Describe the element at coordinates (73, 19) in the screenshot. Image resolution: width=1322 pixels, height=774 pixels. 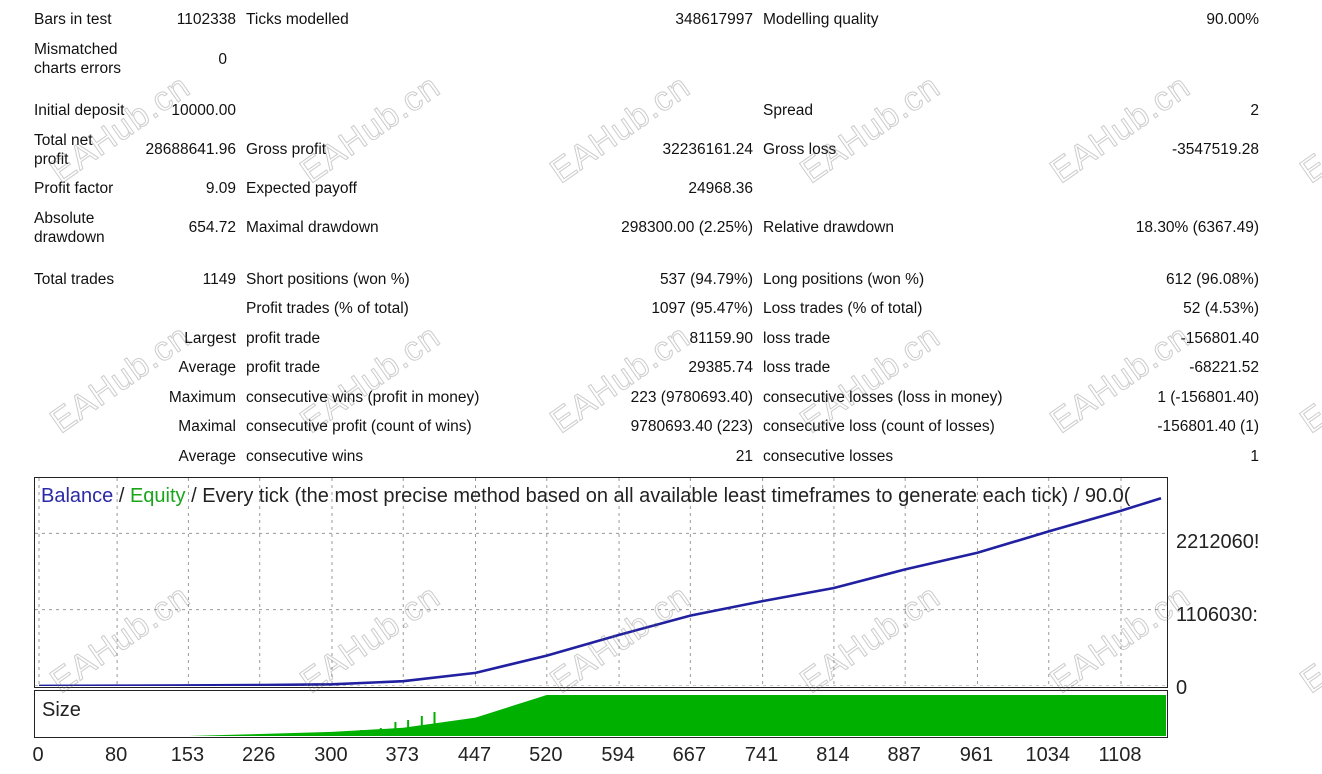
I see `bars-in-test-label: Bars in test` at that location.